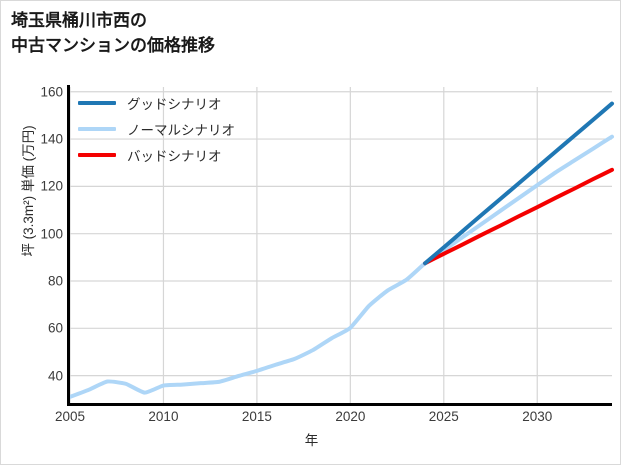  What do you see at coordinates (70, 416) in the screenshot?
I see `x-tick-label: 2005` at bounding box center [70, 416].